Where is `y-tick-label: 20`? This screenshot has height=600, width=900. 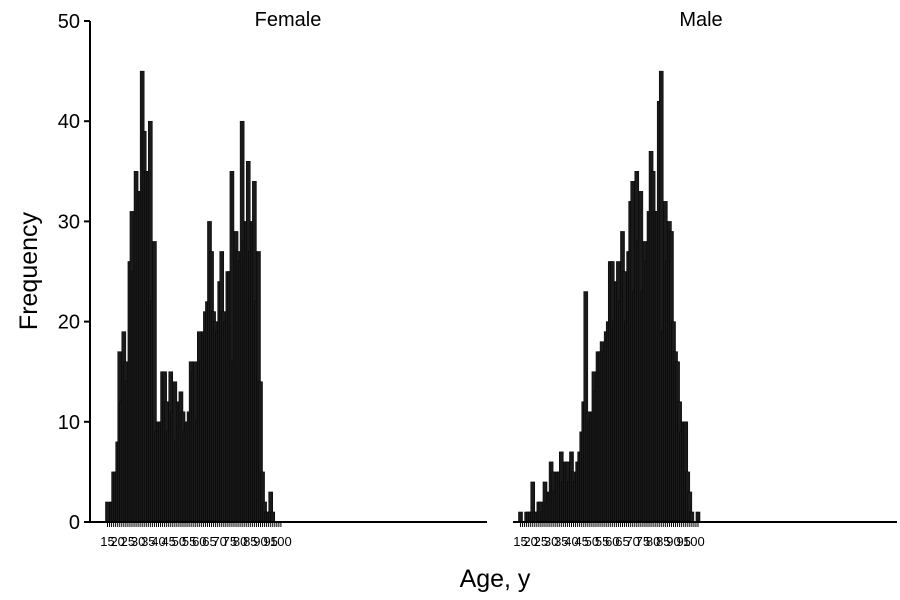 y-tick-label: 20 is located at coordinates (69, 323).